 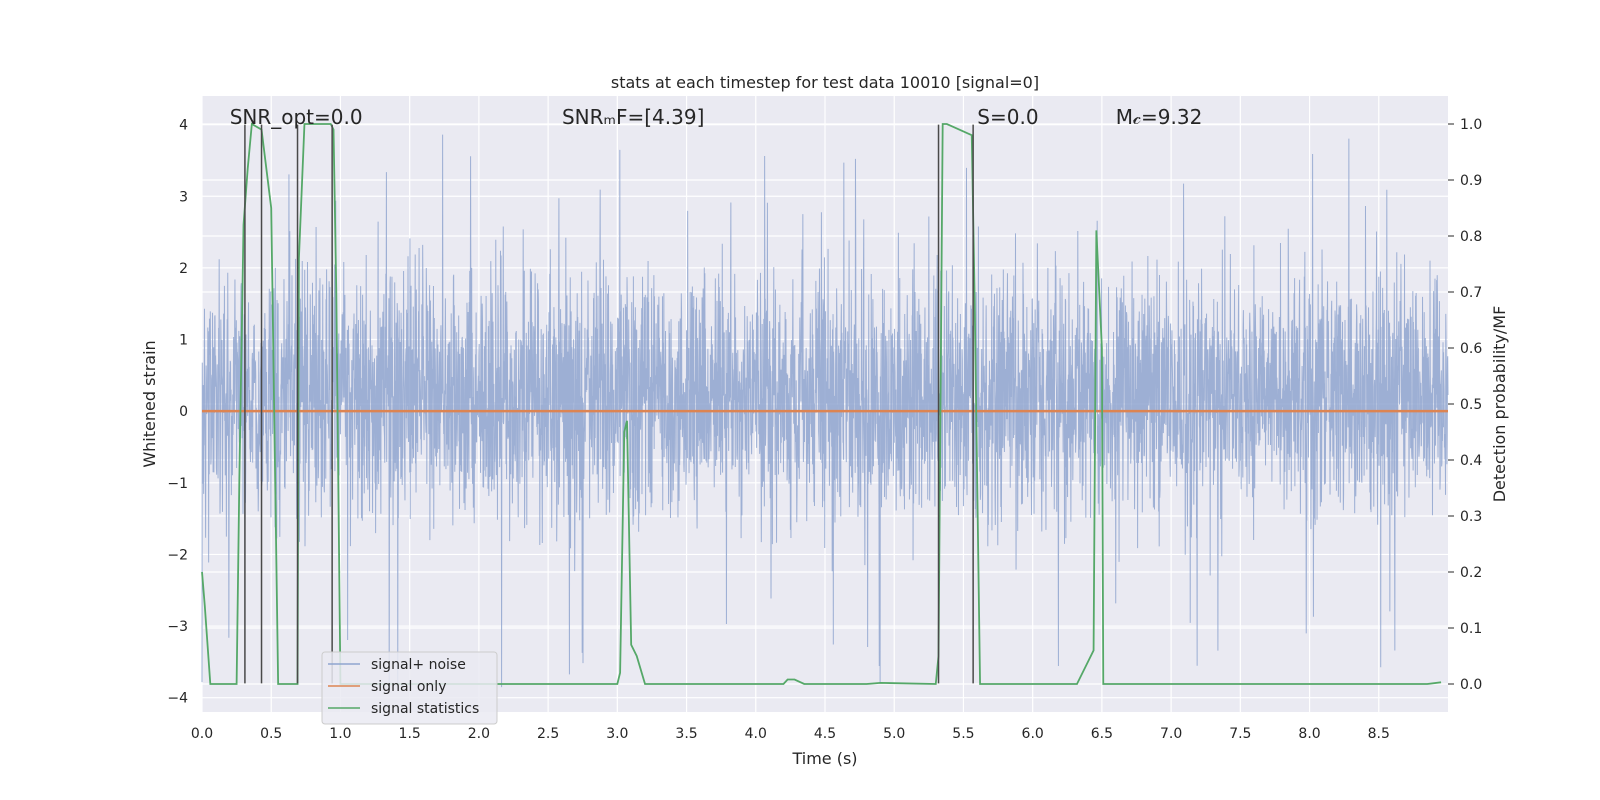 What do you see at coordinates (1379, 734) in the screenshot?
I see `x-tick-label-17: 8.5` at bounding box center [1379, 734].